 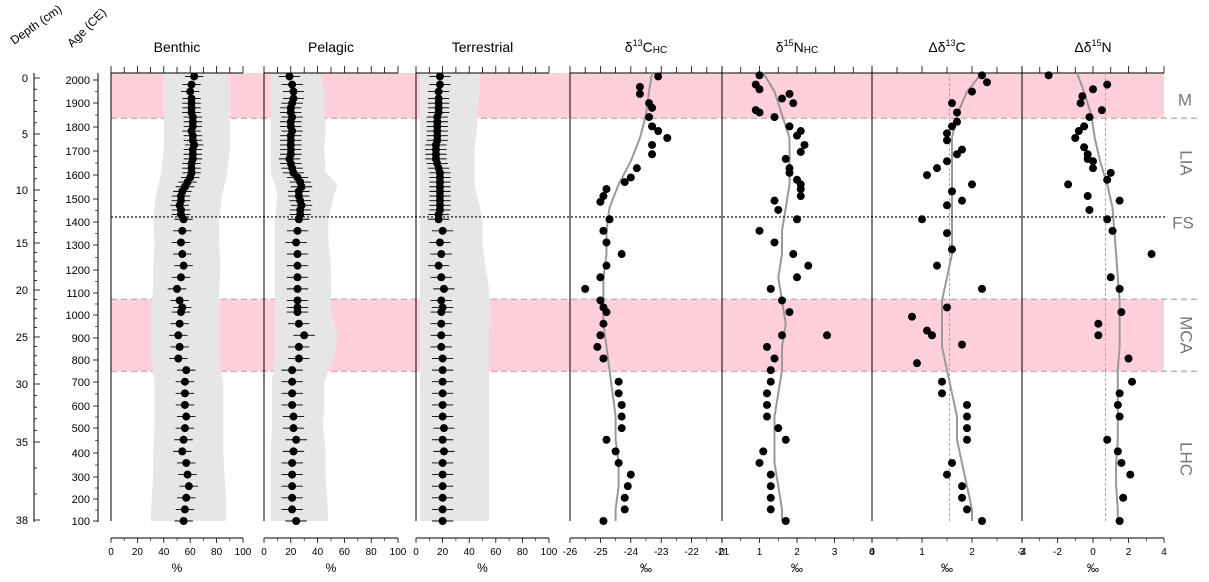 What do you see at coordinates (646, 320) in the screenshot?
I see `panel-3: -26 -25 -24 -23 -22 -21 ‰` at bounding box center [646, 320].